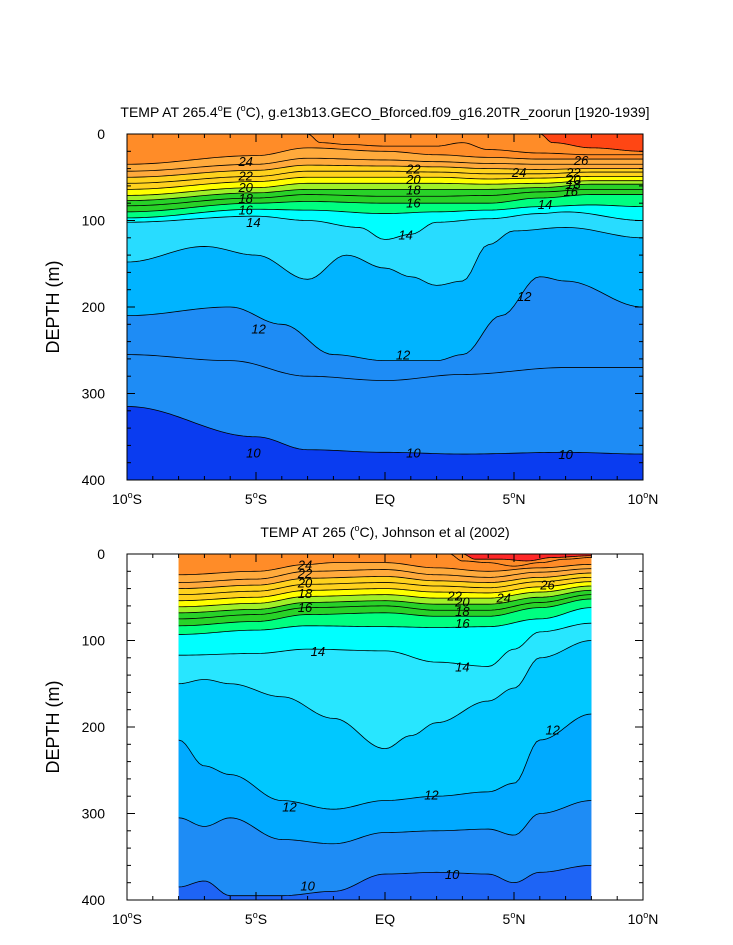 Image resolution: width=733 pixels, height=945 pixels. I want to click on chart-title: TEMP AT 265 (oC), Johnson et al (2002), so click(384, 531).